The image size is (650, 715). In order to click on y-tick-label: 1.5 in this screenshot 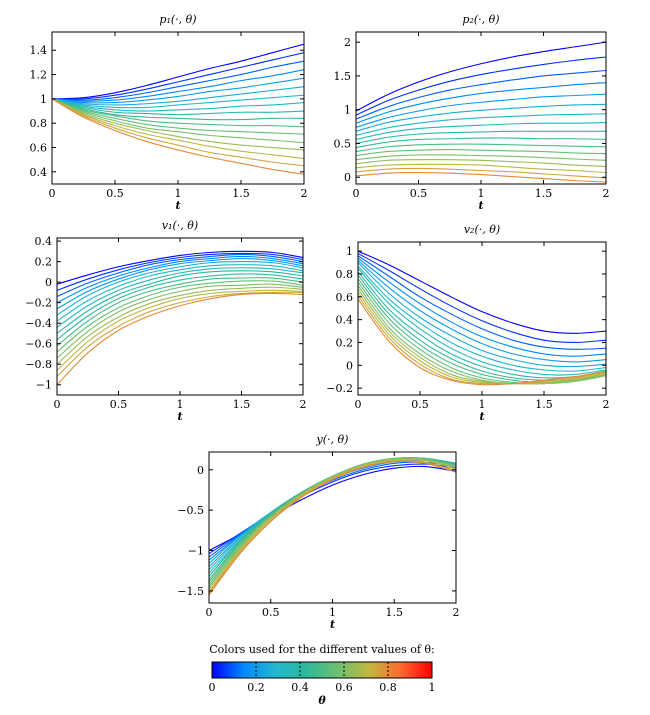, I will do `click(343, 76)`.